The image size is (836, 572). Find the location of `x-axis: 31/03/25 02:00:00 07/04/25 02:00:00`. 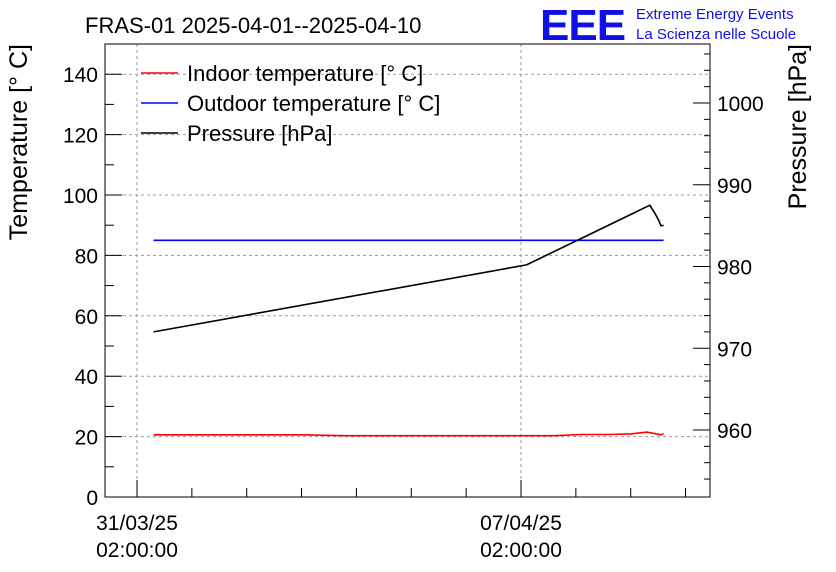

x-axis: 31/03/25 02:00:00 07/04/25 02:00:00 is located at coordinates (391, 521).